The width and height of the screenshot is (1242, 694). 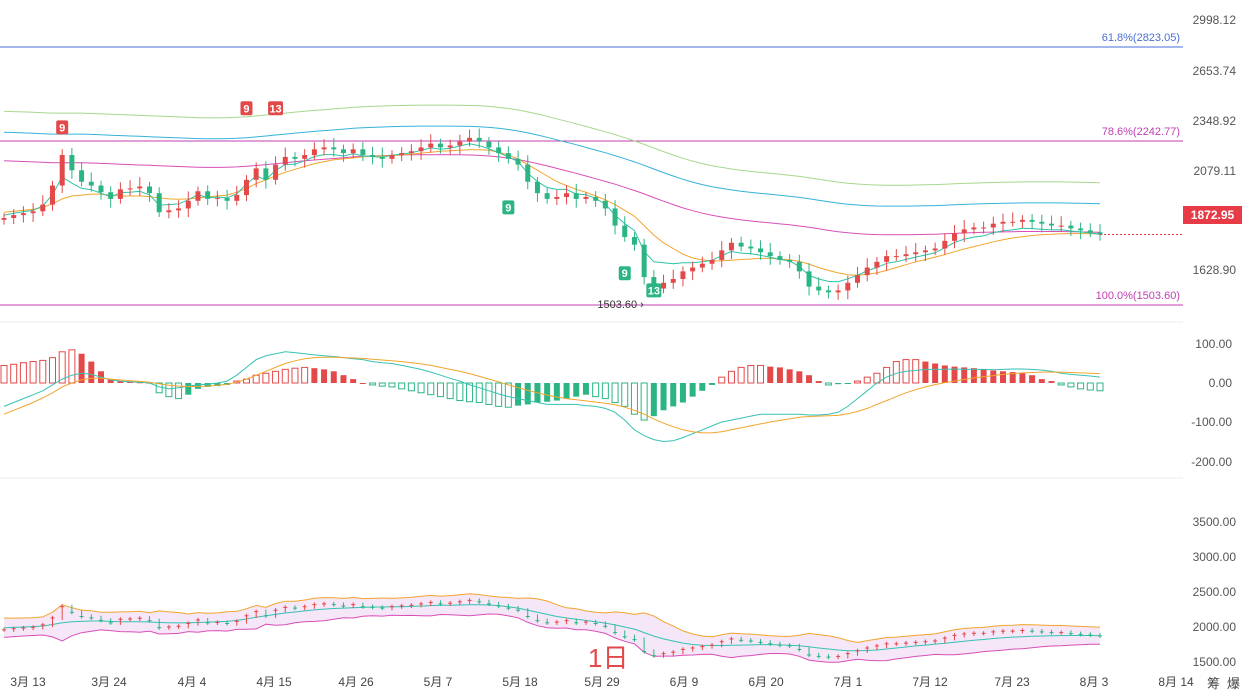 What do you see at coordinates (1215, 627) in the screenshot?
I see `bollinger-y-tick: 2000.00` at bounding box center [1215, 627].